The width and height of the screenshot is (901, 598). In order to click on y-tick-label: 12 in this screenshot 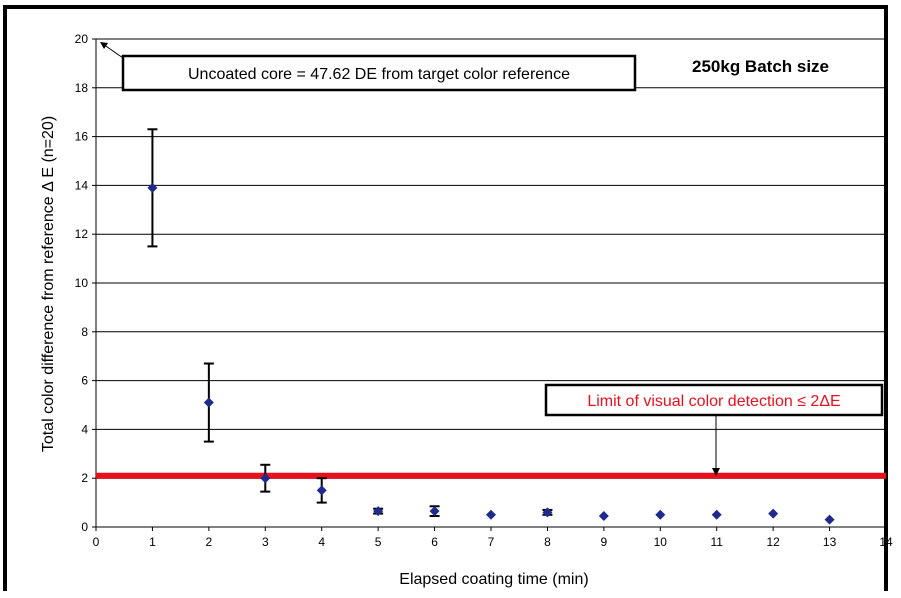, I will do `click(82, 234)`.